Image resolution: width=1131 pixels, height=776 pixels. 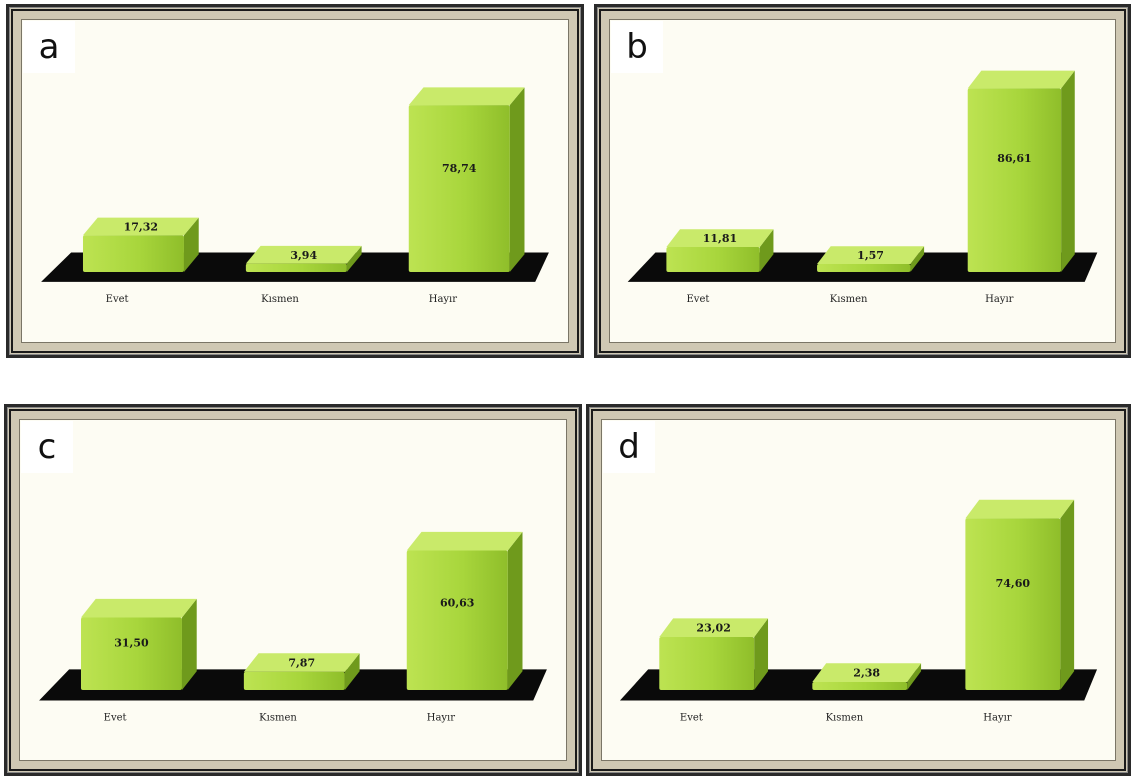 I want to click on bar-value-label: 23,02, so click(x=713, y=628).